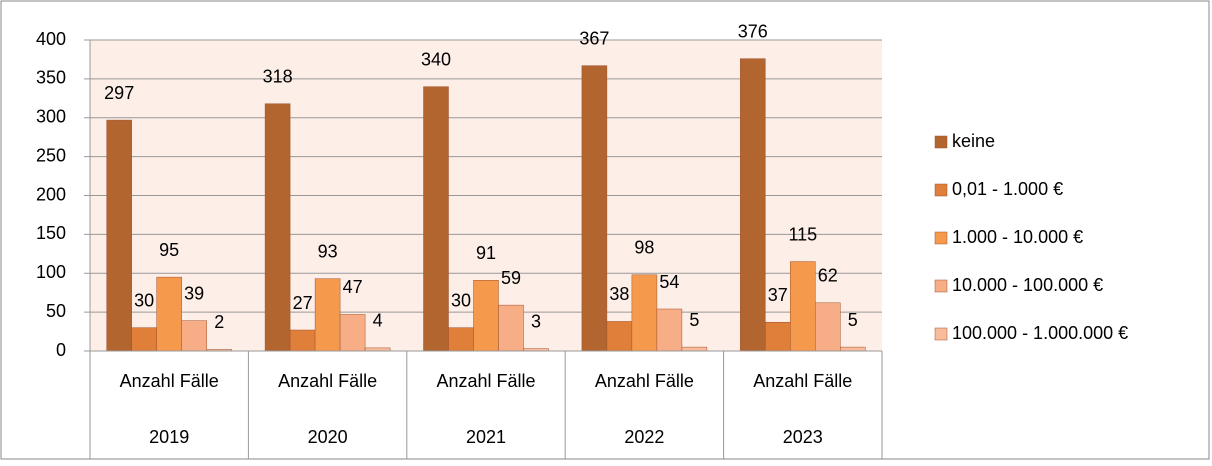  I want to click on data-label: 318, so click(278, 77).